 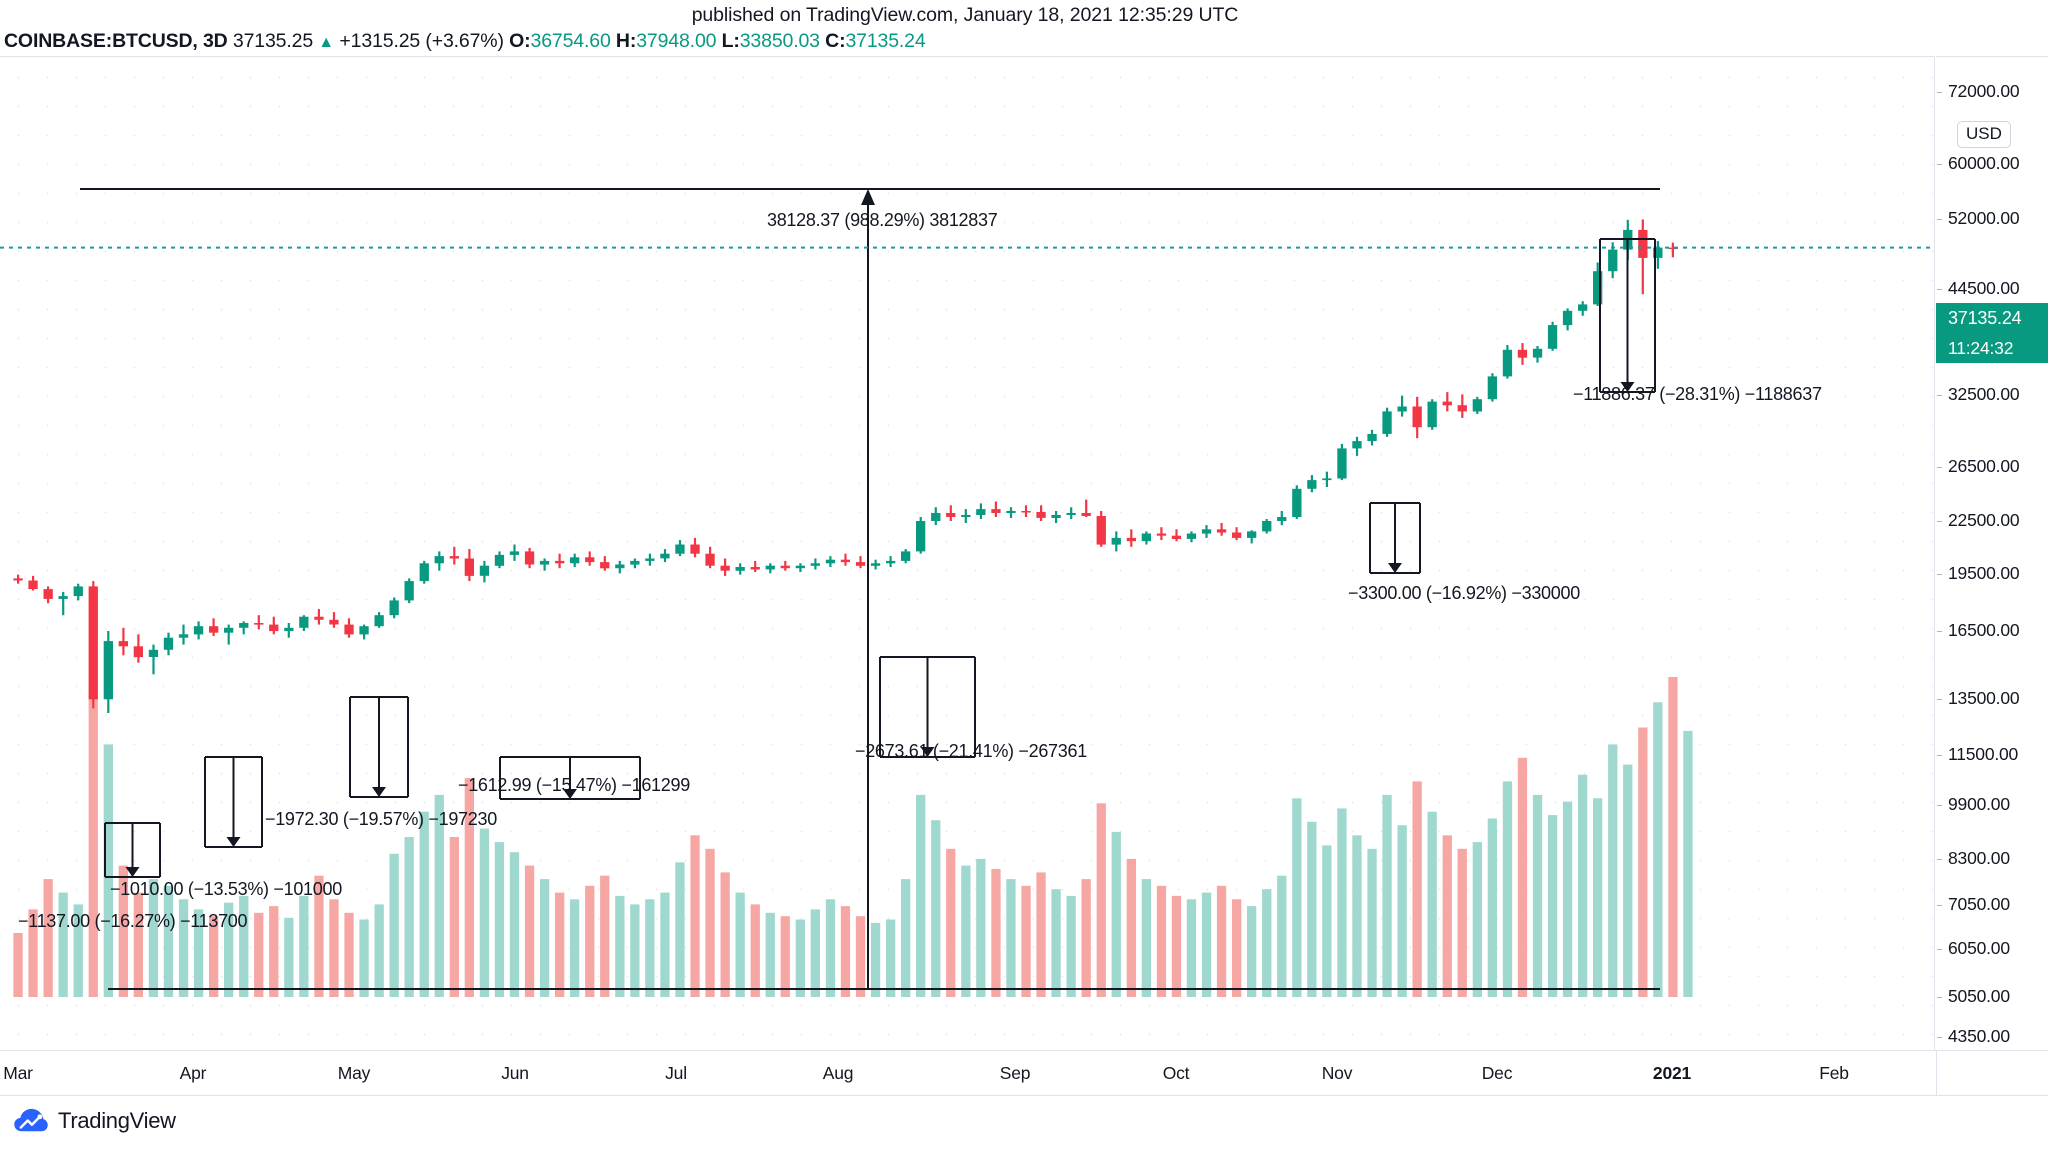 What do you see at coordinates (381, 819) in the screenshot?
I see `measure-may-correction: −1972.30 (−19.57%) −197230` at bounding box center [381, 819].